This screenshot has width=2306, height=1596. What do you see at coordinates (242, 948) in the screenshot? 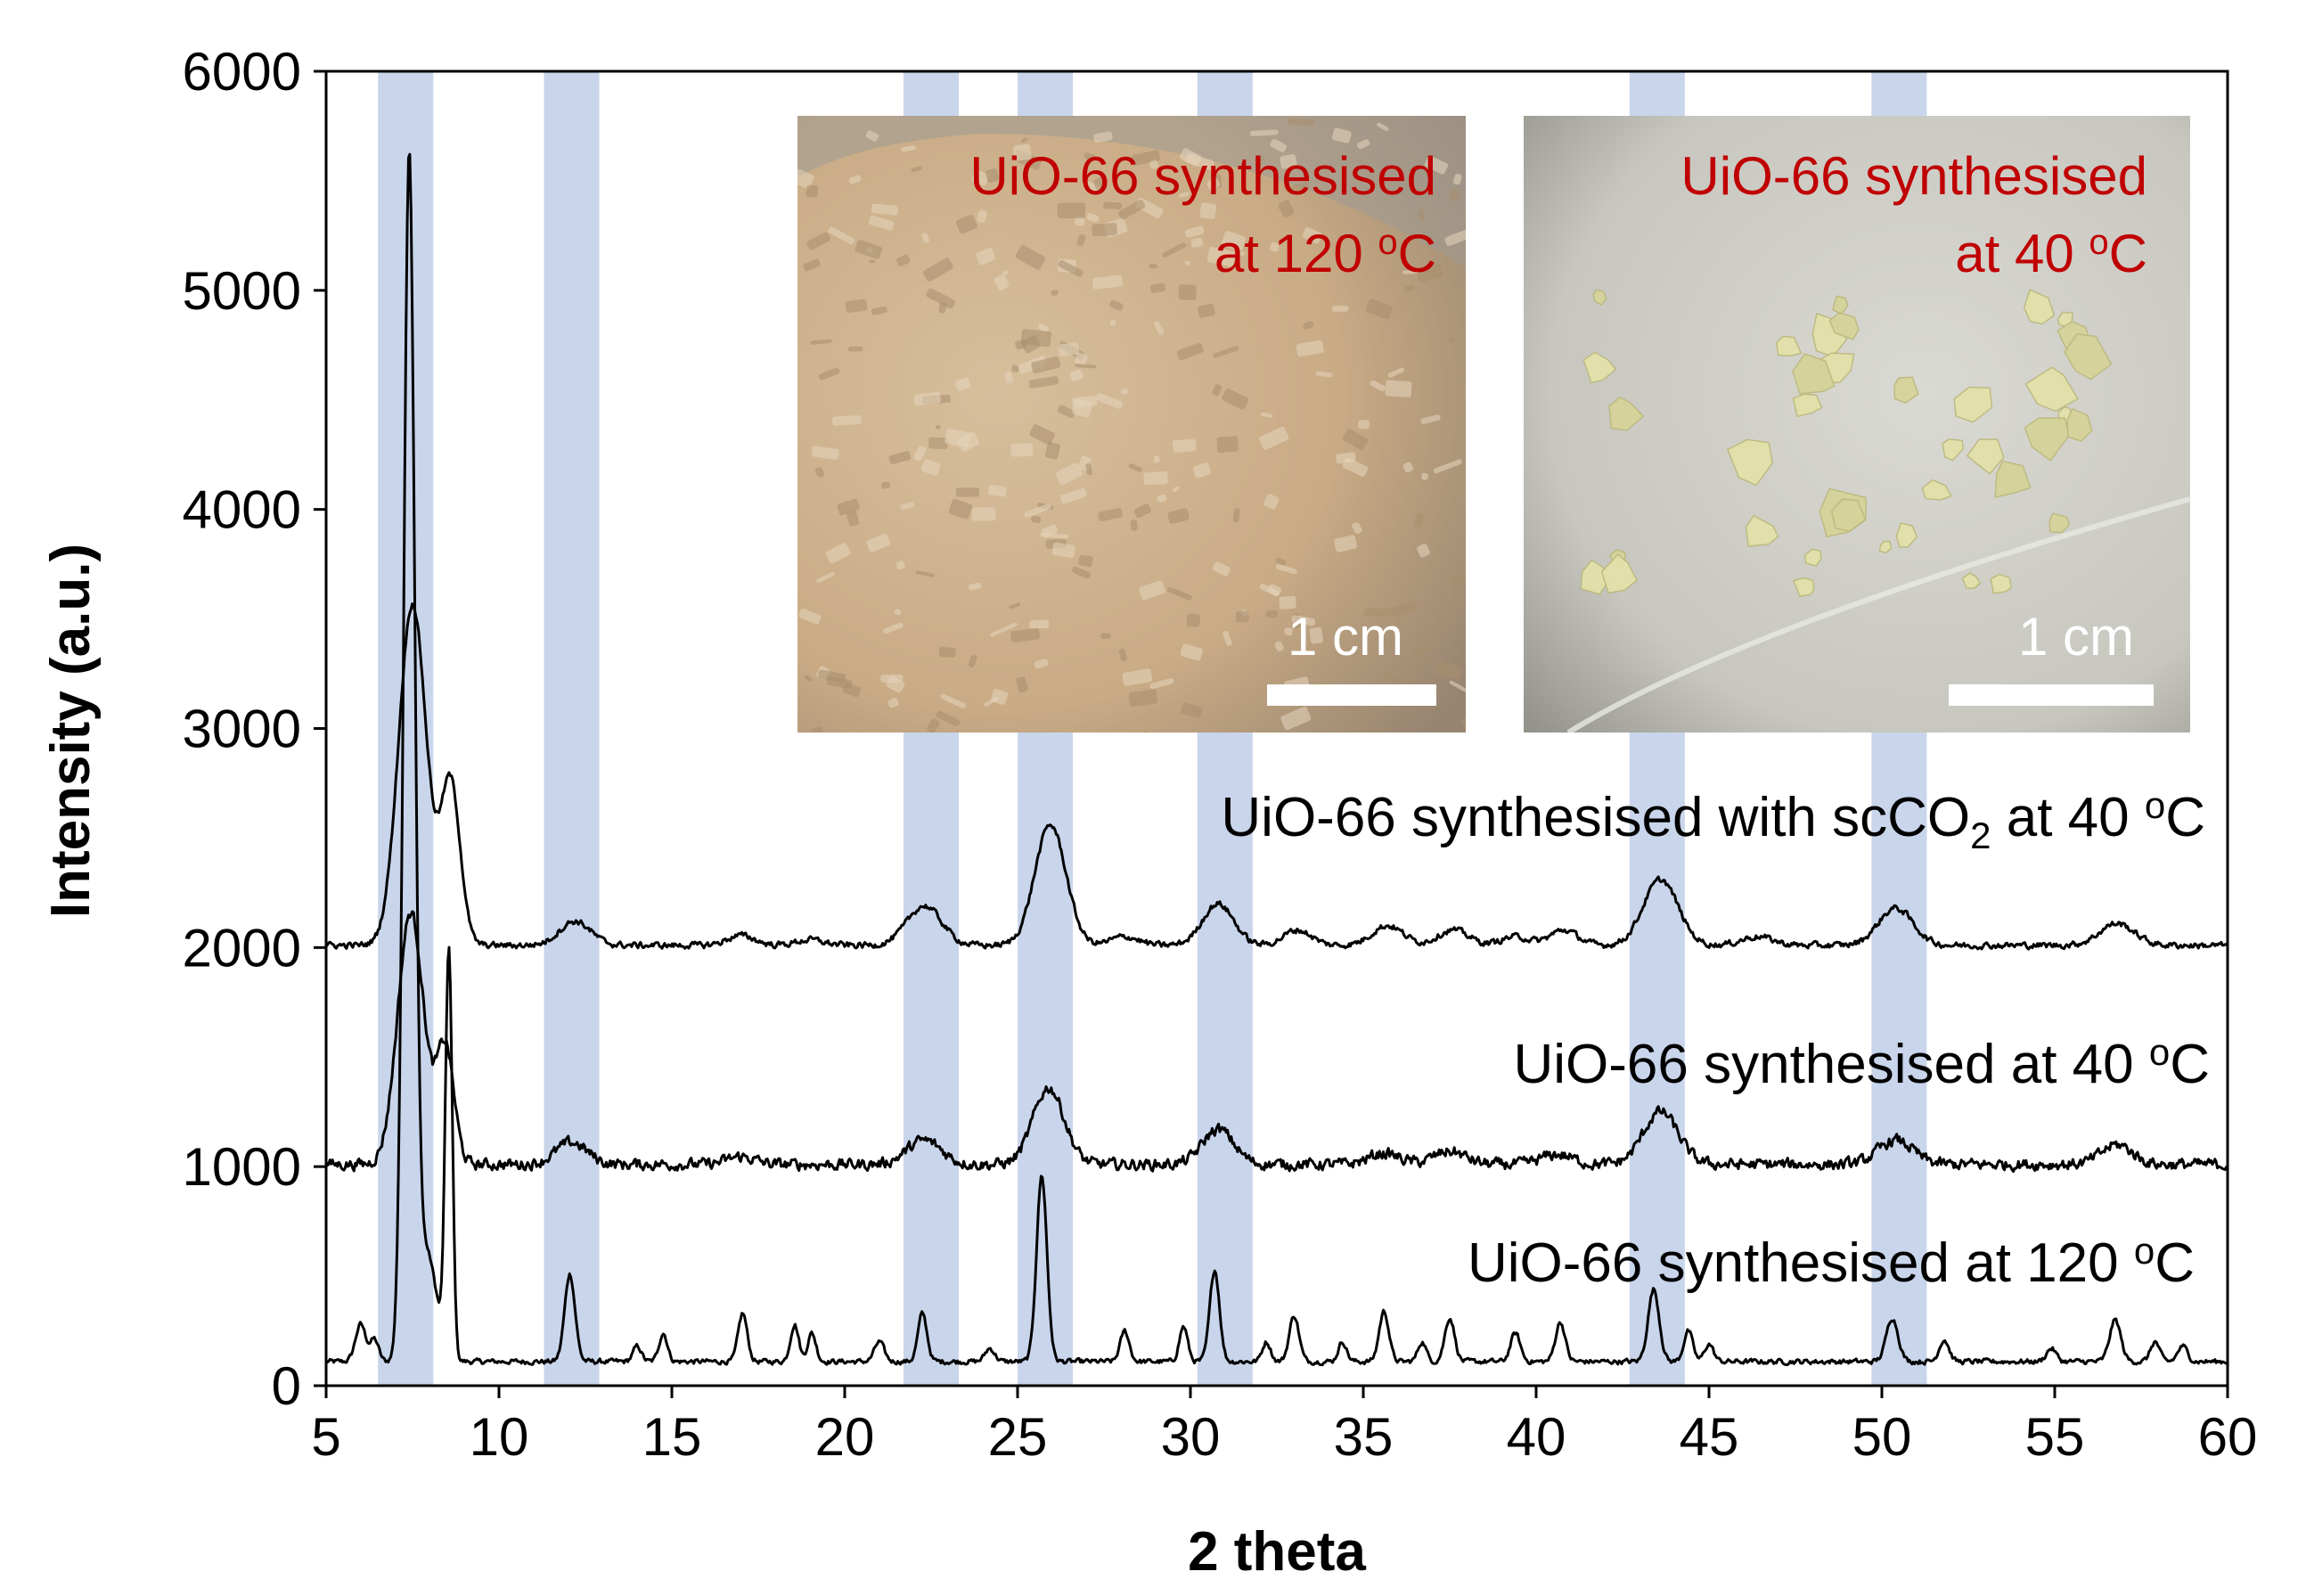
I see `y-tick-label: 2000` at bounding box center [242, 948].